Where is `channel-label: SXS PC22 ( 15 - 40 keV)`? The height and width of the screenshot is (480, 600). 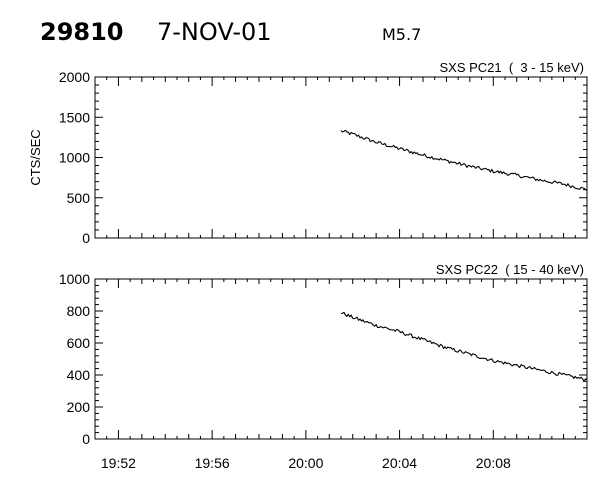 channel-label: SXS PC22 ( 15 - 40 keV) is located at coordinates (510, 269).